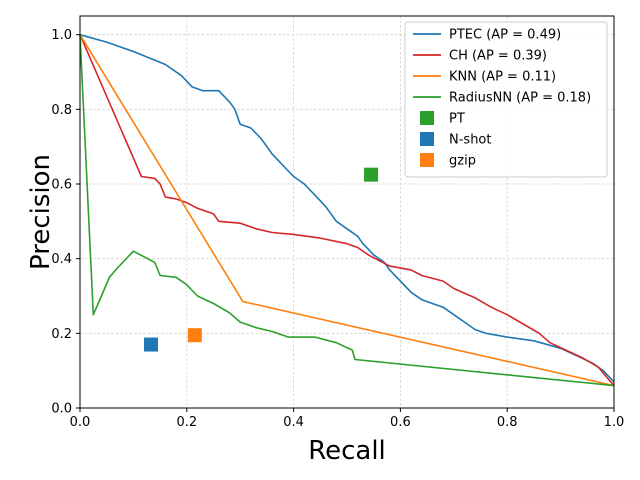  Describe the element at coordinates (502, 77) in the screenshot. I see `legend-label: KNN (AP = 0.11)` at that location.